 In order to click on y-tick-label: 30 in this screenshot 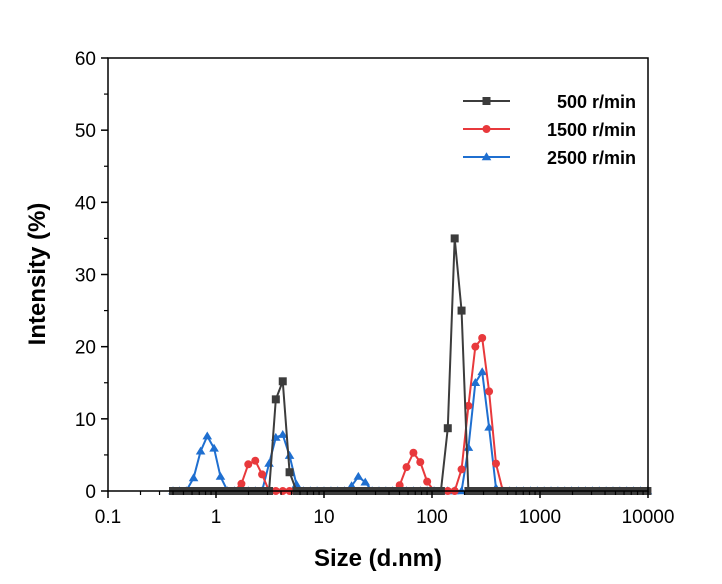, I will do `click(85, 276)`.